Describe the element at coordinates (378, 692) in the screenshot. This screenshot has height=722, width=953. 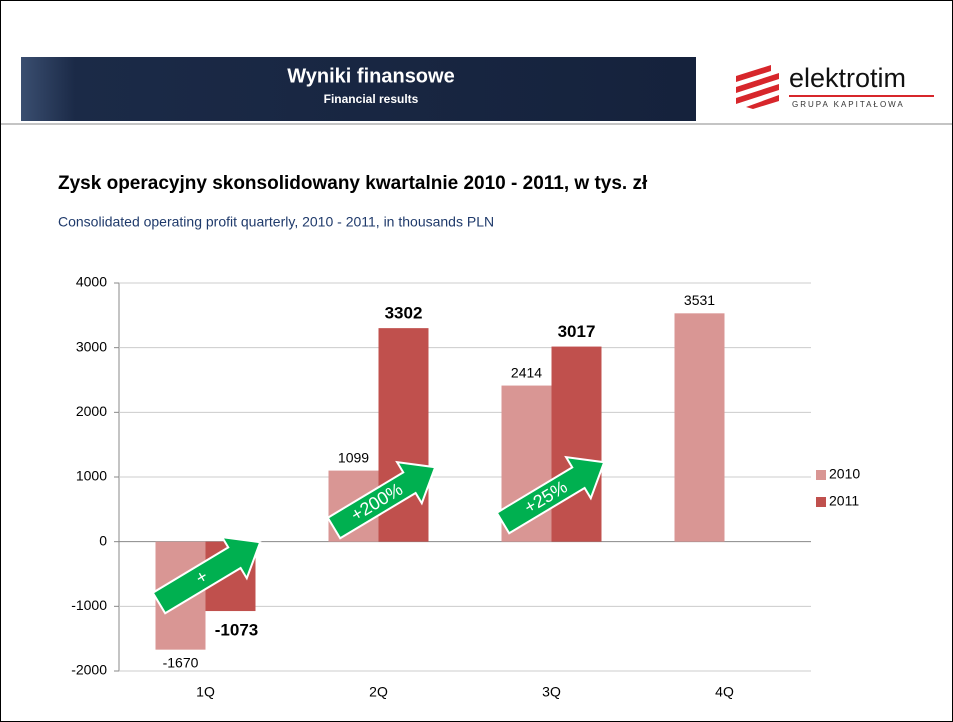
I see `x-tick-label: 2Q` at that location.